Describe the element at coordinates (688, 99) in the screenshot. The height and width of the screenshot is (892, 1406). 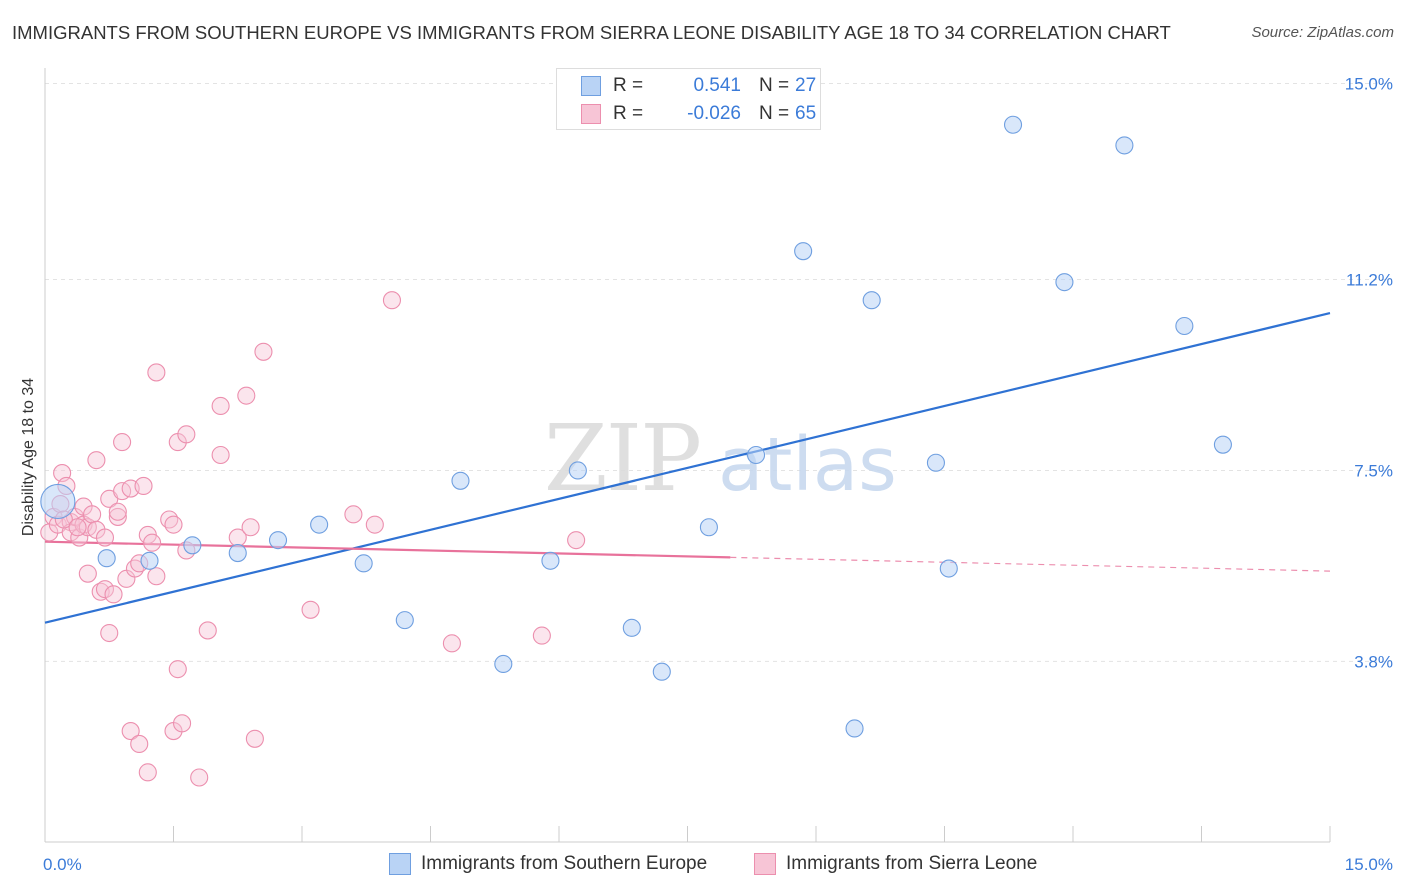
I see `correlation-legend: R = 0.541 N = 27 R = -0.026 N = 65` at that location.